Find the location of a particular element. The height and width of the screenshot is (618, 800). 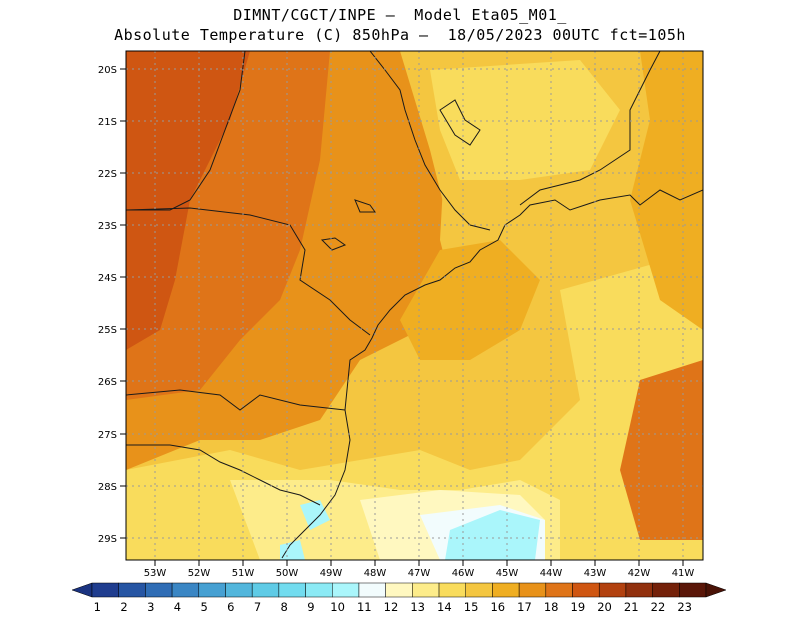

colorbar-label: 4 is located at coordinates (177, 607).